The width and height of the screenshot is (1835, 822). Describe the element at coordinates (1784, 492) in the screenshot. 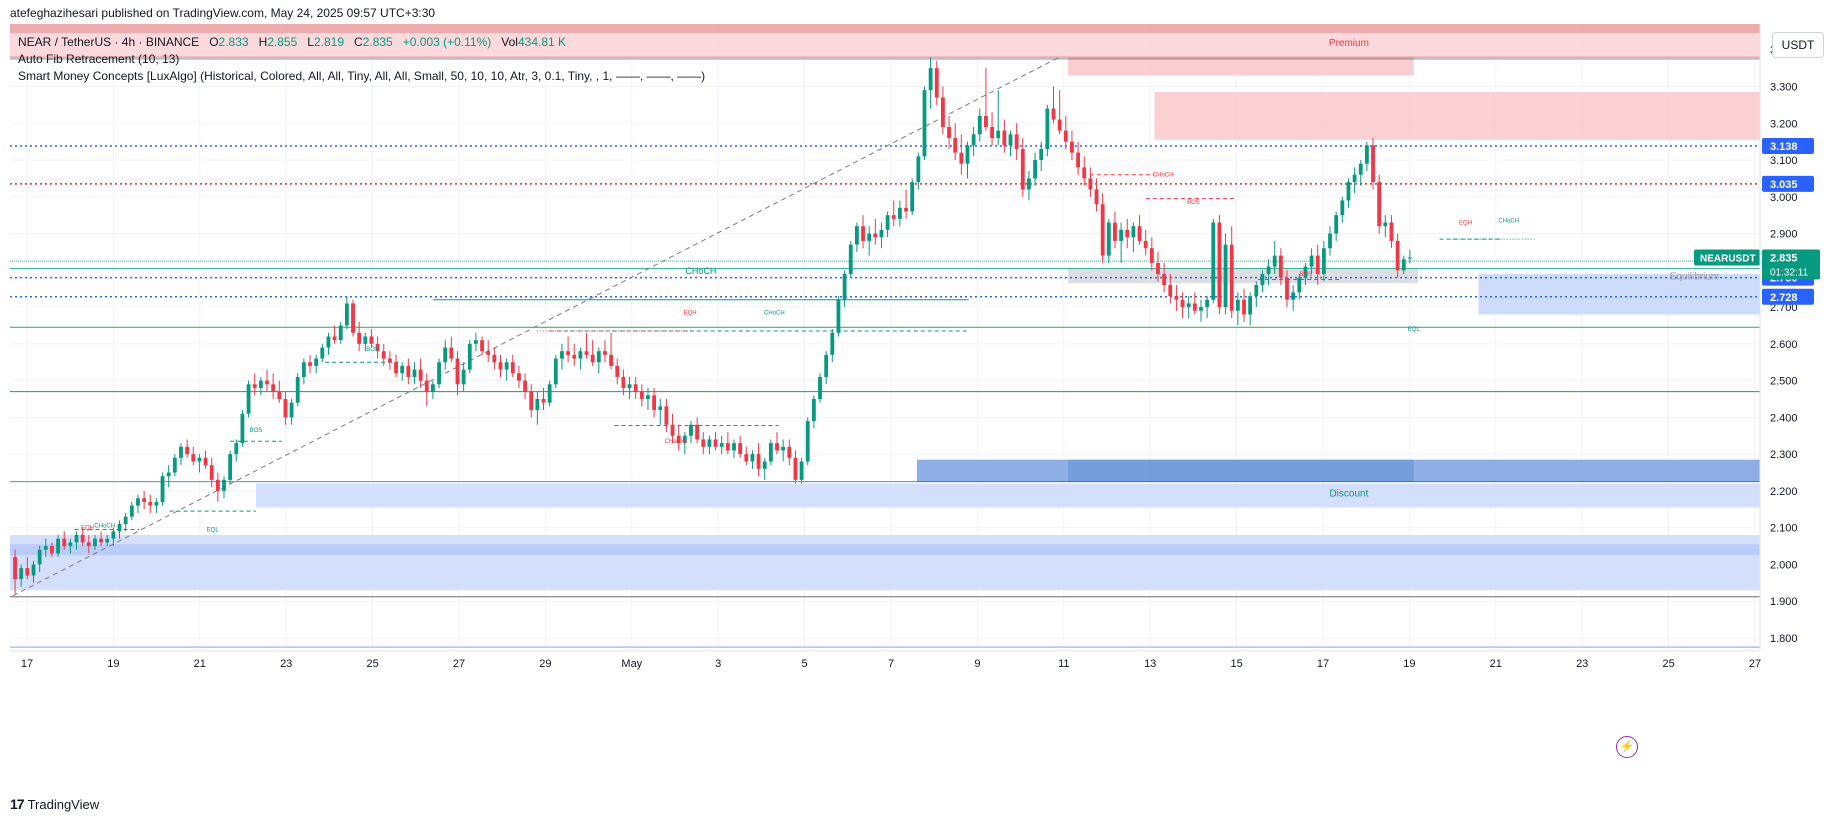

I see `y-axis-tick-label: 2.200` at that location.